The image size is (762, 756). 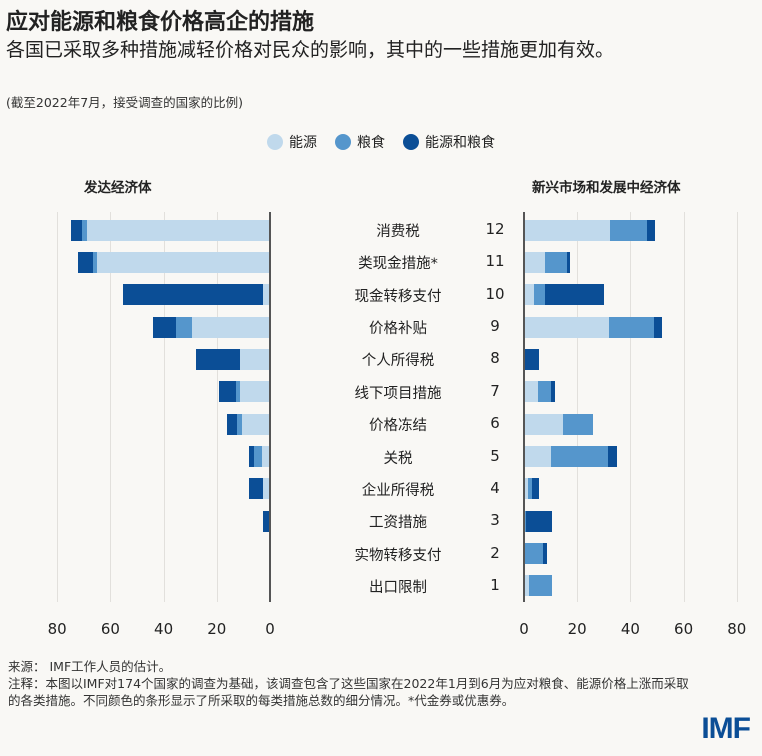 What do you see at coordinates (411, 142) in the screenshot?
I see `legend-swatch-both` at bounding box center [411, 142].